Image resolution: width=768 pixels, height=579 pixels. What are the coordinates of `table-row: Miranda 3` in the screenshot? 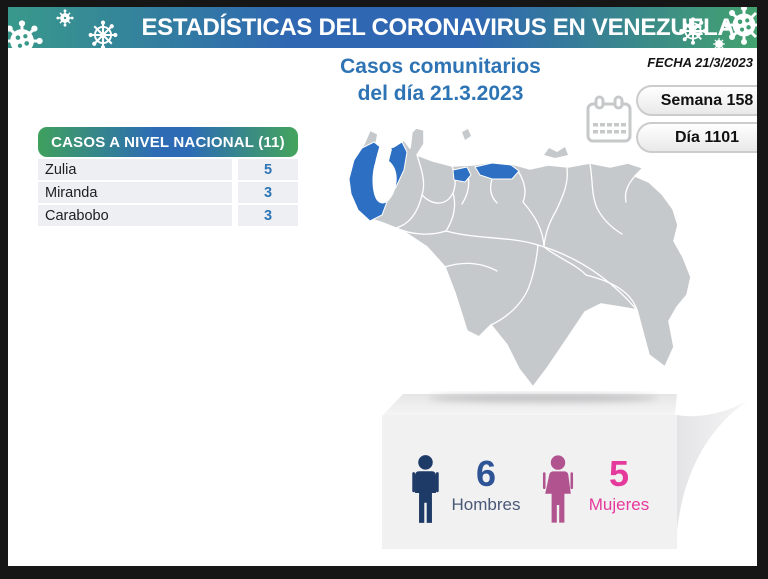 It's located at (168, 192).